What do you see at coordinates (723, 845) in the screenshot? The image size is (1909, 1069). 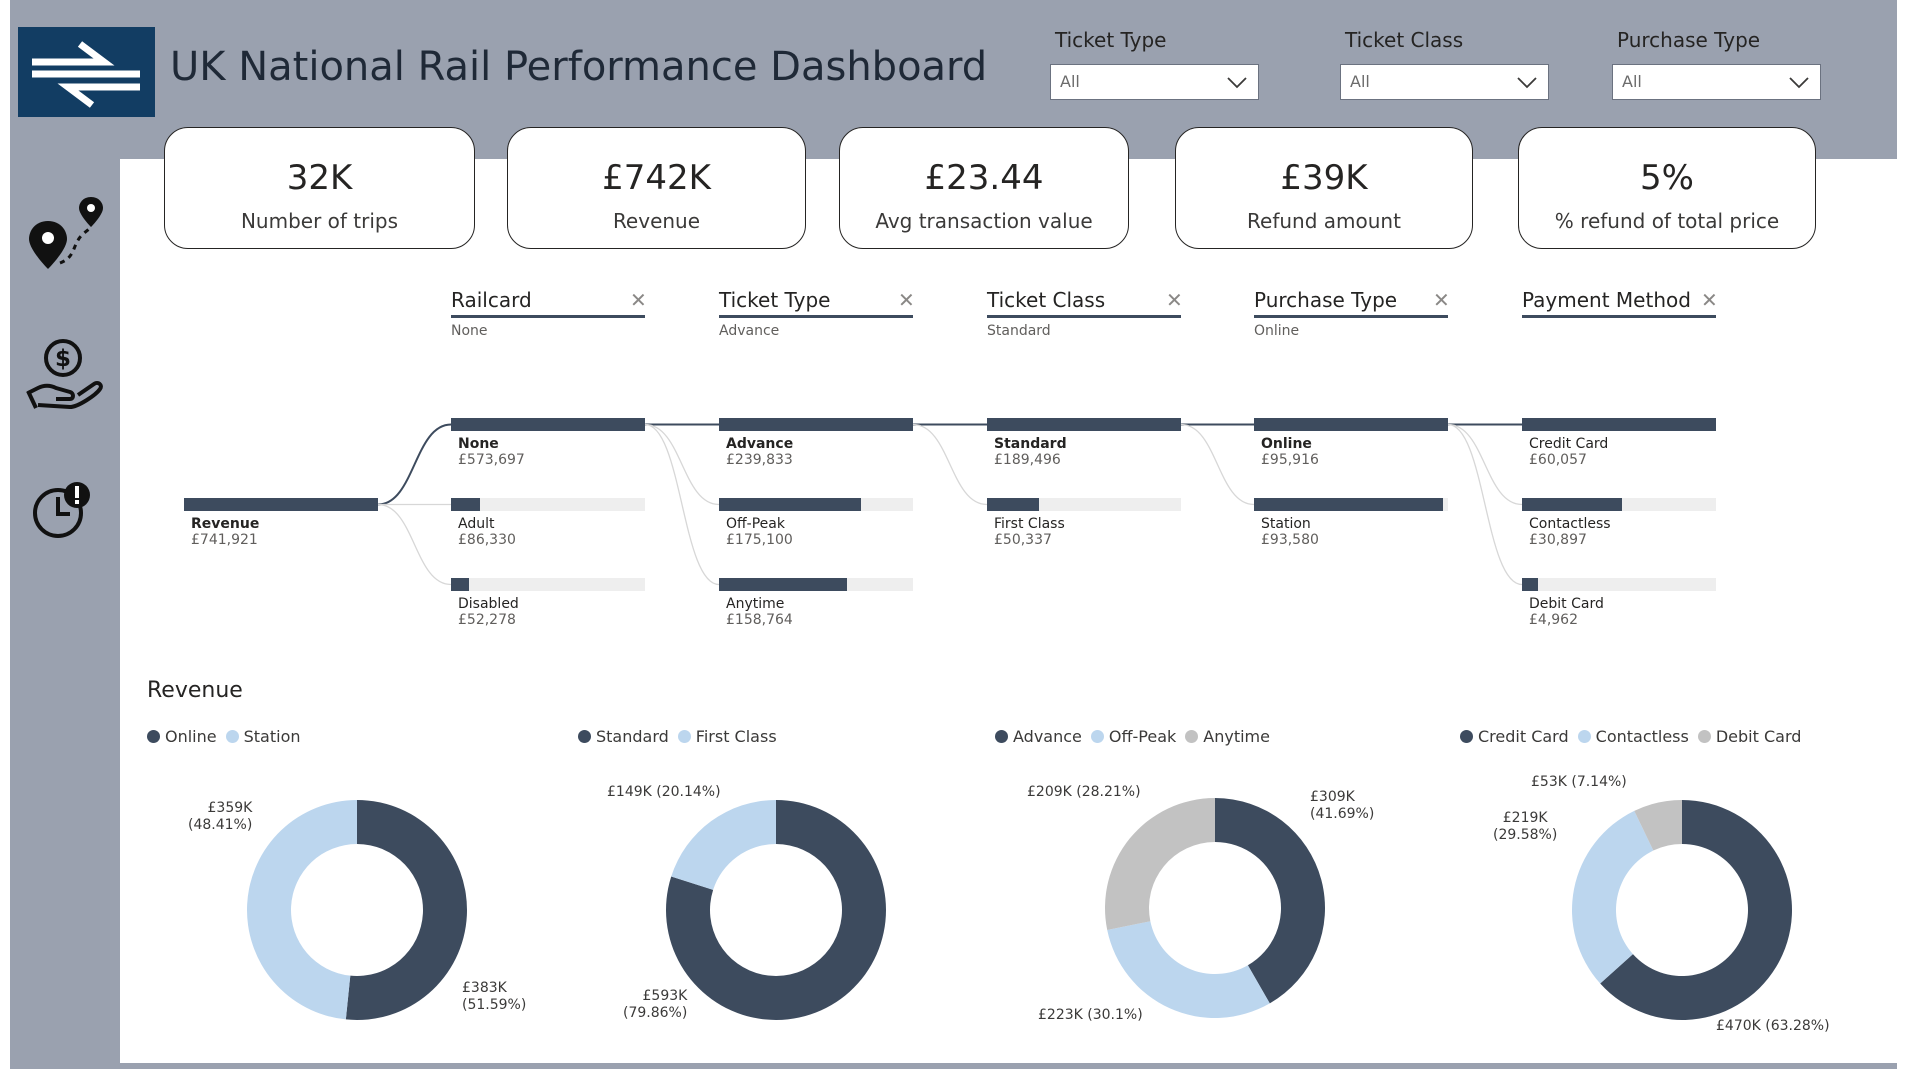 I see `donut-slice-first-class` at bounding box center [723, 845].